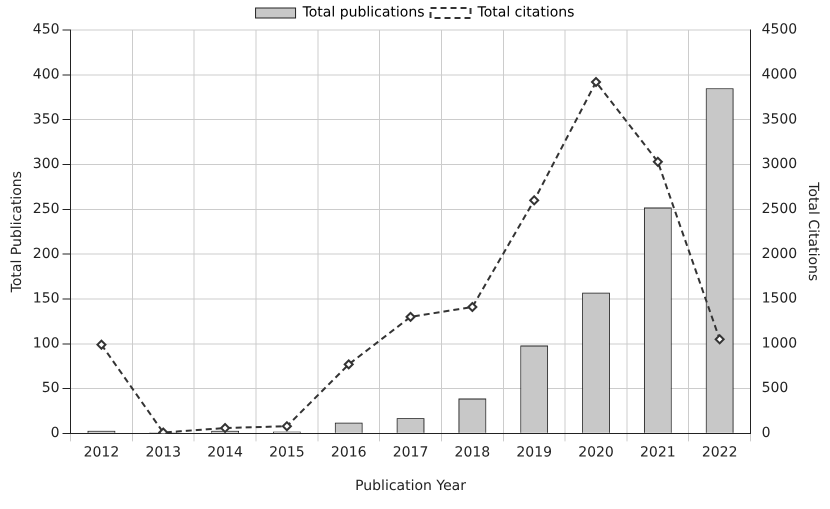  Describe the element at coordinates (780, 74) in the screenshot. I see `y2-tick-label: 4000` at that location.